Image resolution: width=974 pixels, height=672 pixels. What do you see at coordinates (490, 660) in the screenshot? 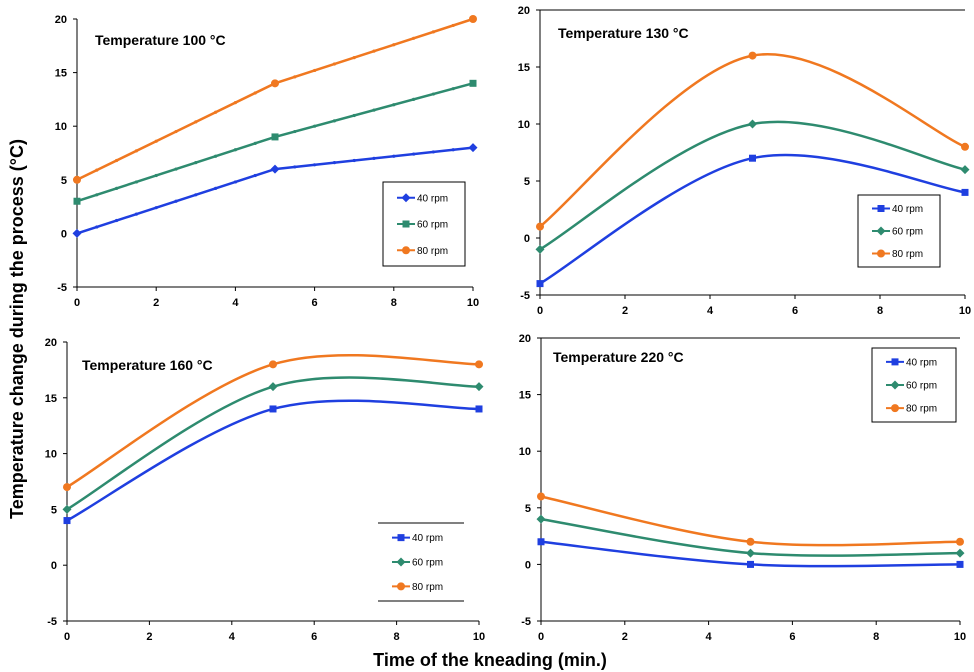
I see `x-axis-label: Time of the kneading (min.)` at bounding box center [490, 660].